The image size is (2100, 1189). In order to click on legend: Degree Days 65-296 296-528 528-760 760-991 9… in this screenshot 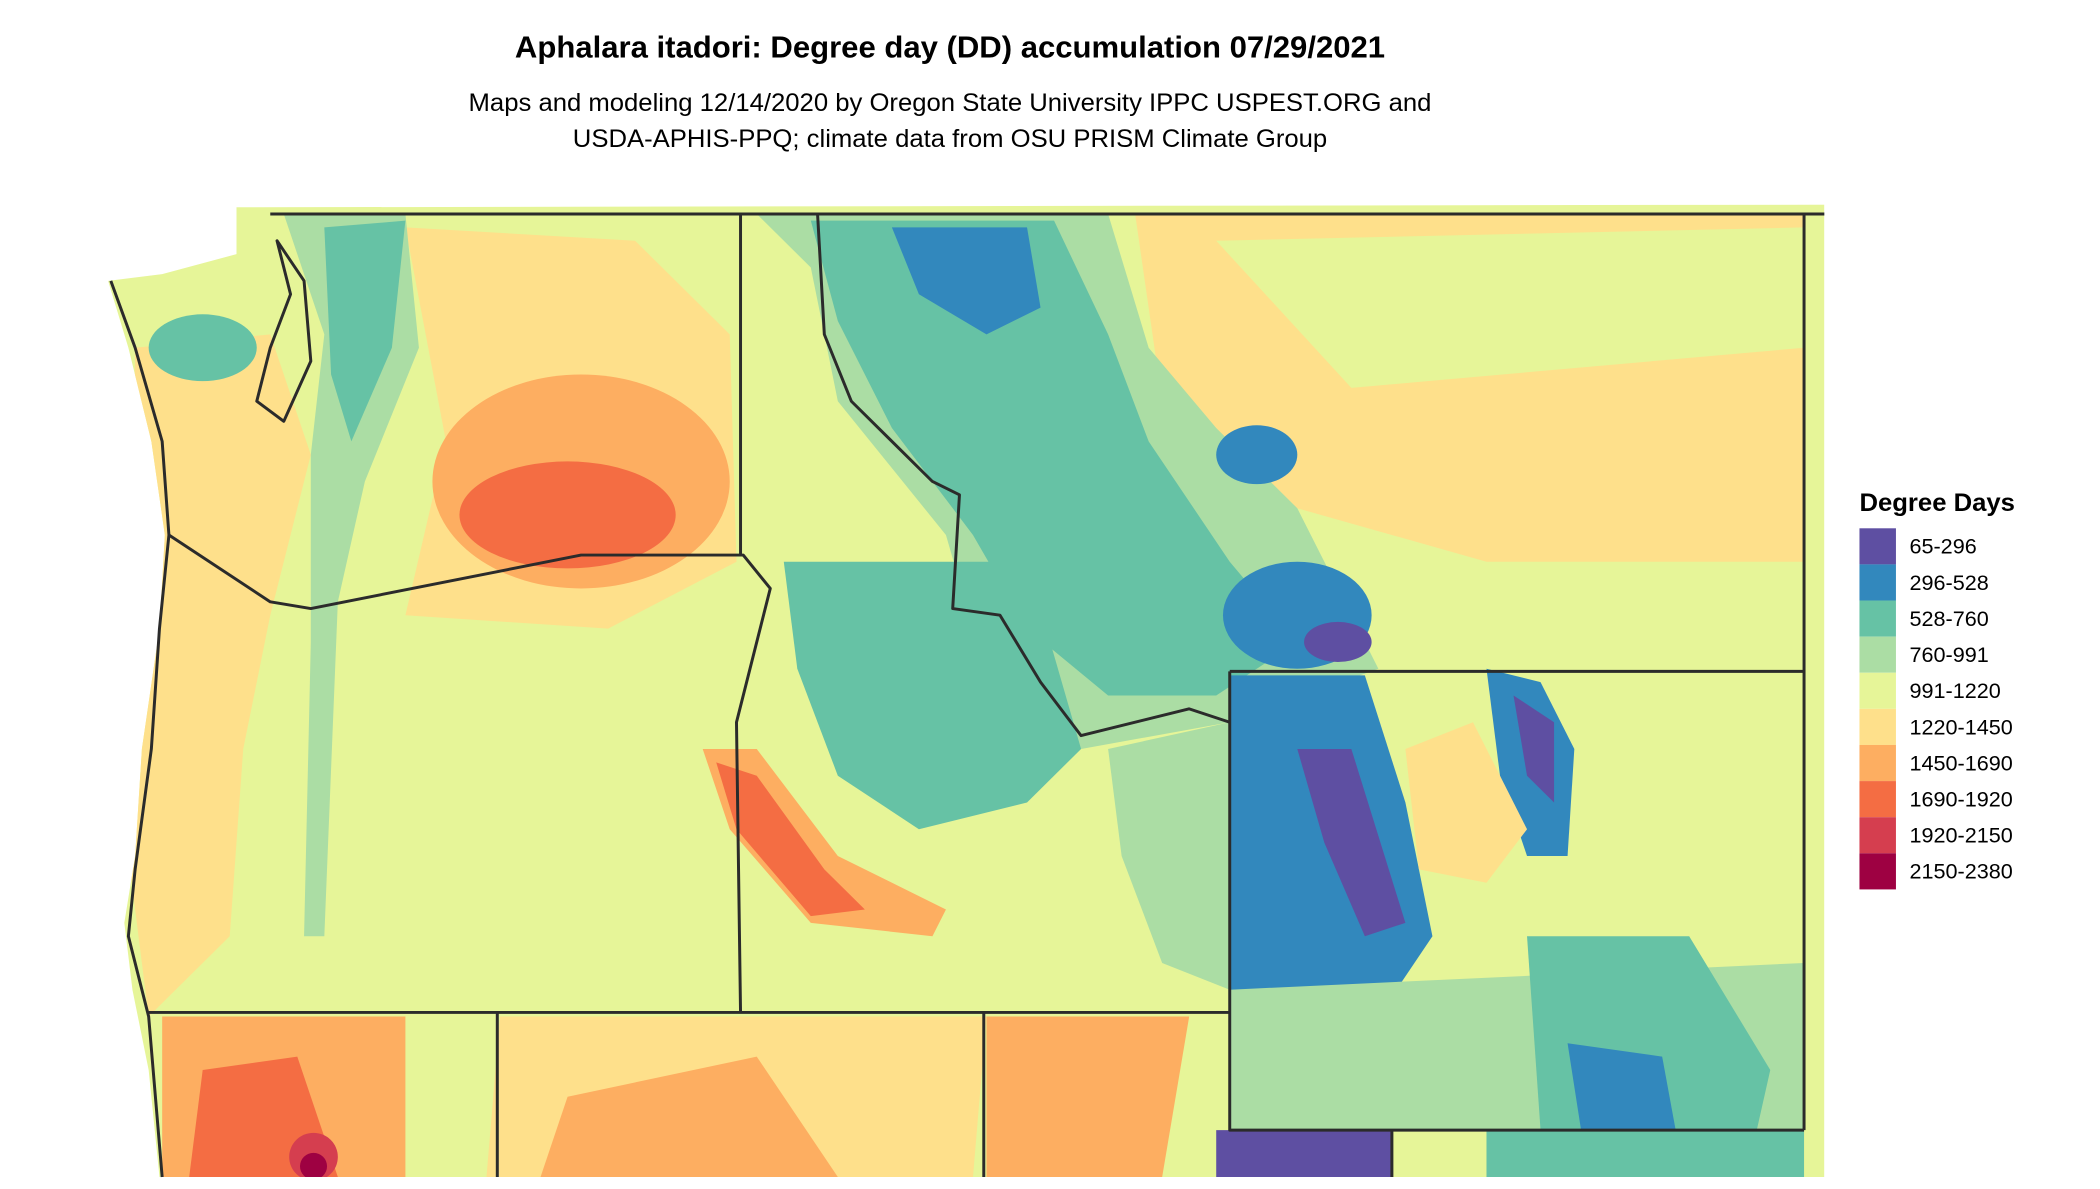, I will do `click(1937, 689)`.